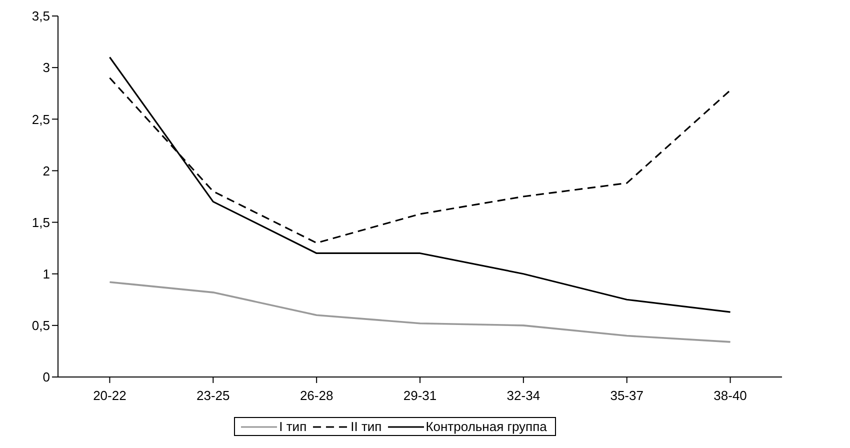  Describe the element at coordinates (213, 396) in the screenshot. I see `x-tick-label: 23-25` at that location.